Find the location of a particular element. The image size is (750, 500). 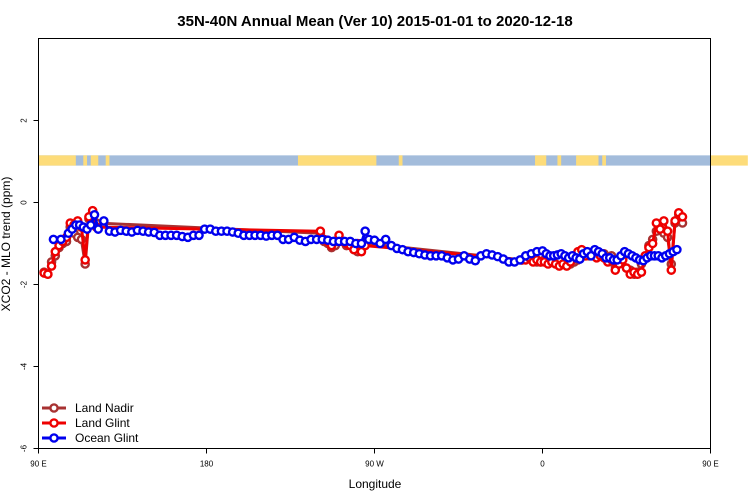

x-tick-label: 90 W is located at coordinates (374, 464).